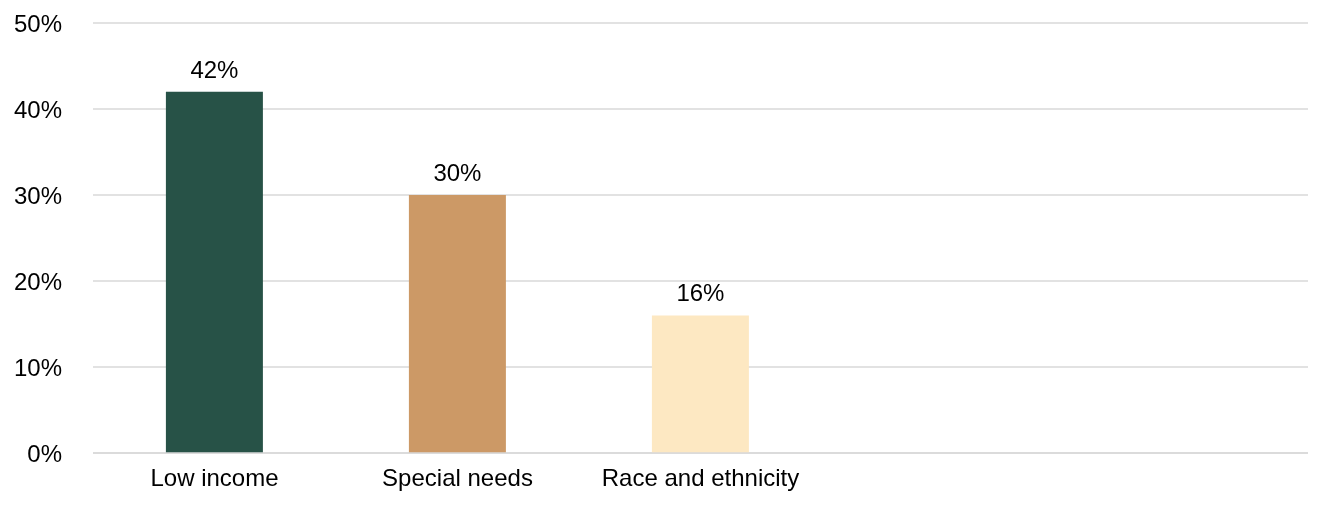 The image size is (1317, 508). What do you see at coordinates (457, 172) in the screenshot?
I see `data-label: 30%` at bounding box center [457, 172].